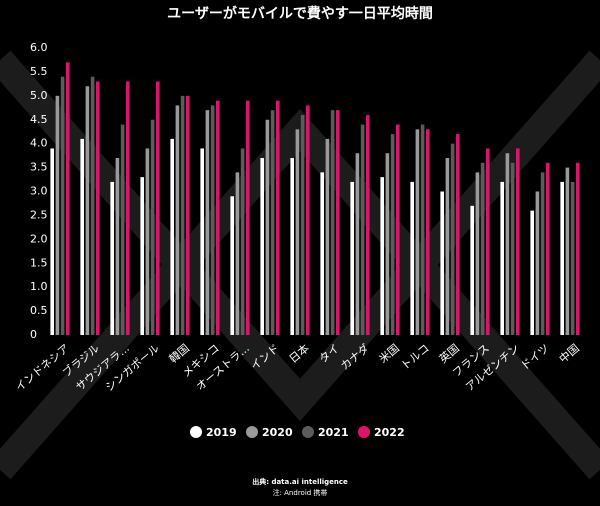  I want to click on legend-label: 2021, so click(333, 432).